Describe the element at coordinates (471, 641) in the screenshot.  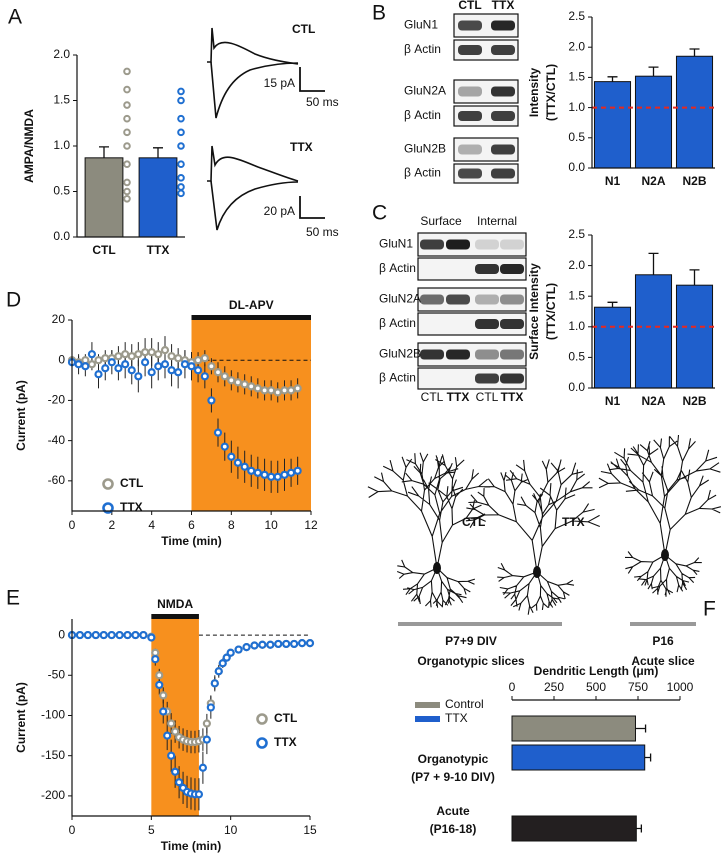
I see `group-label: P7+9 DIV` at that location.